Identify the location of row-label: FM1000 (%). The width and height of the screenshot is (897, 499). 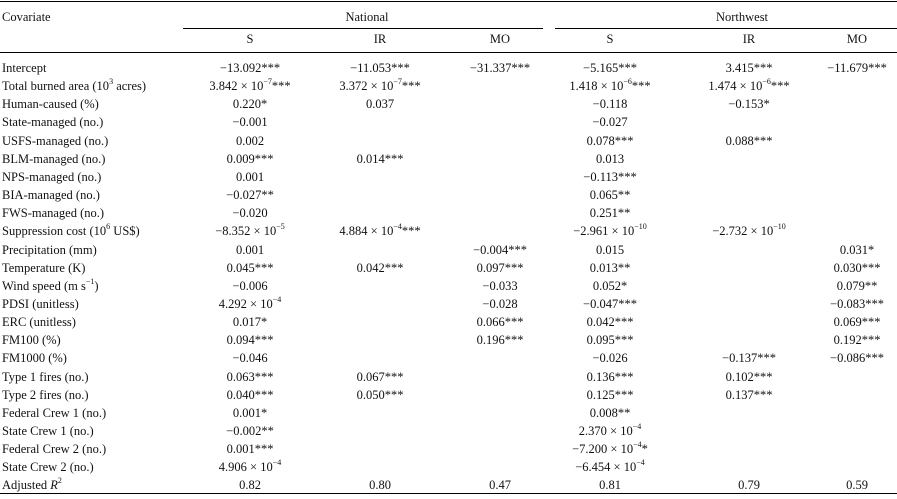
(34, 358).